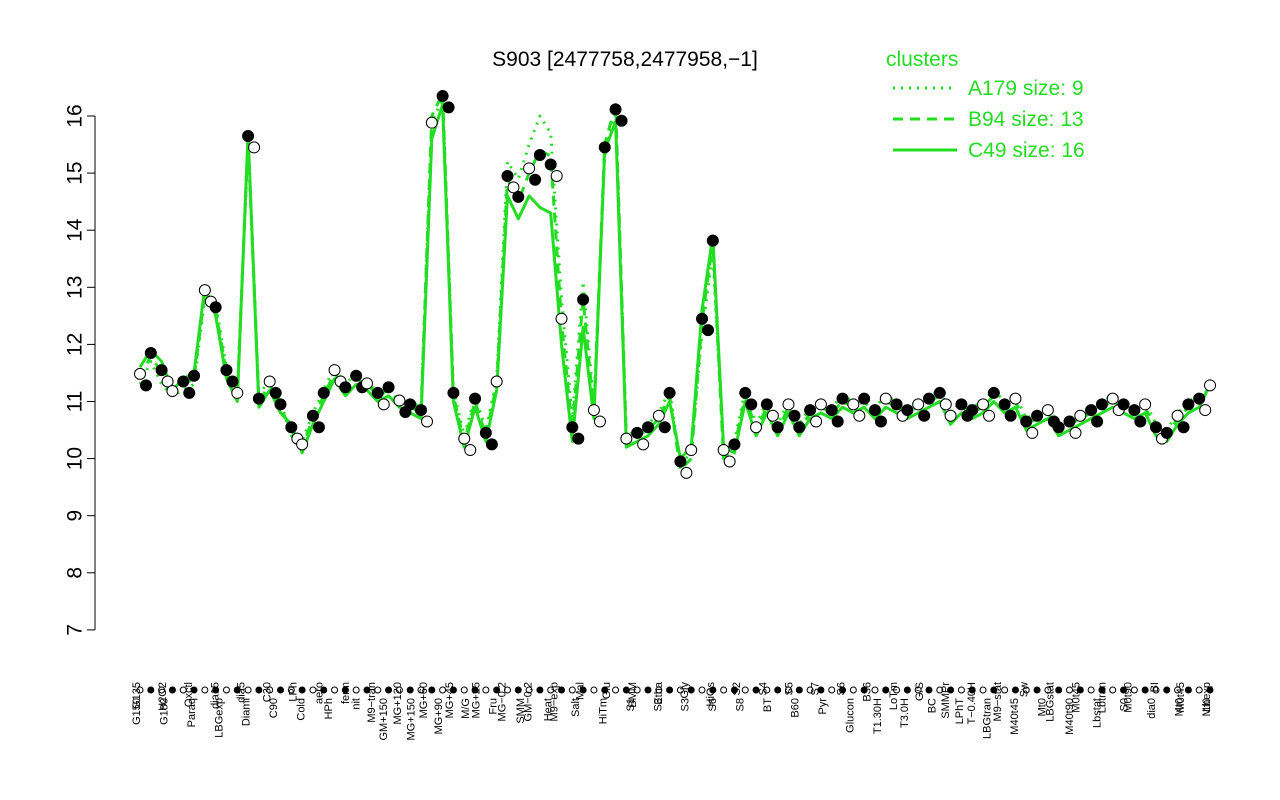  What do you see at coordinates (768, 705) in the screenshot?
I see `x-tick-label: BT` at bounding box center [768, 705].